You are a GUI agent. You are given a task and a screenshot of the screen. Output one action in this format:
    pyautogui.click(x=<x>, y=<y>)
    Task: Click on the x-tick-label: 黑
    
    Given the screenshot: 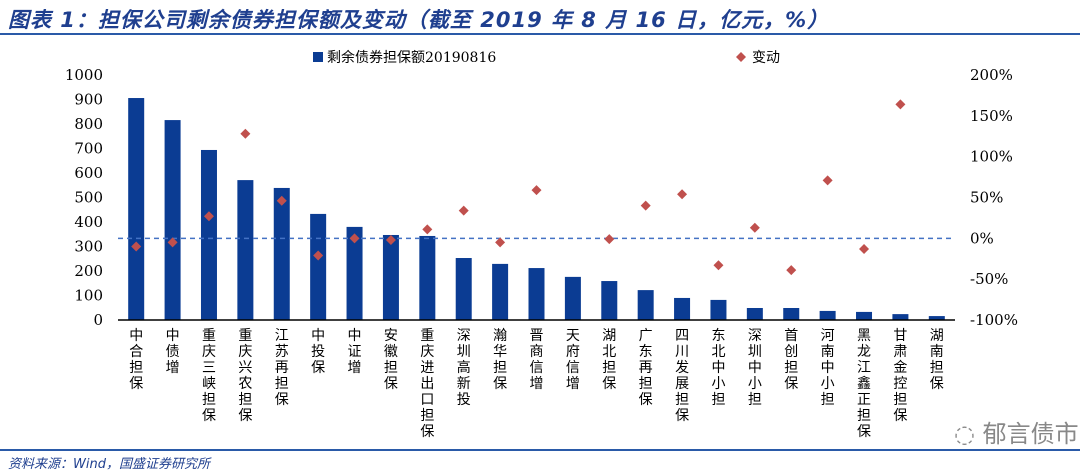 What is the action you would take?
    pyautogui.click(x=864, y=336)
    